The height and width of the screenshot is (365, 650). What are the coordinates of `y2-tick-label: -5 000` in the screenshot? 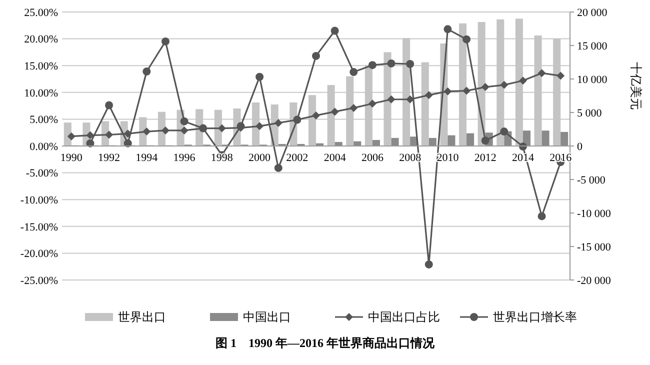 It's located at (591, 180).